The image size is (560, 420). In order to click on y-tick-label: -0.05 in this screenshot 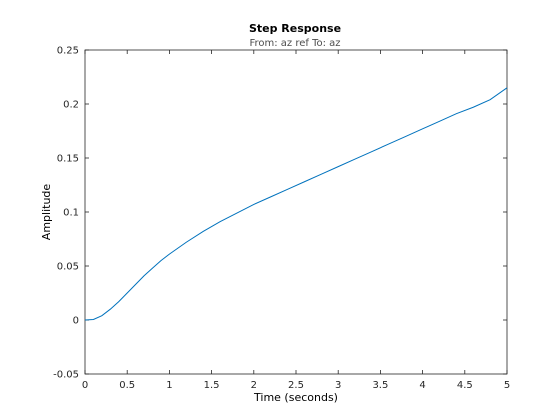, I will do `click(66, 375)`.